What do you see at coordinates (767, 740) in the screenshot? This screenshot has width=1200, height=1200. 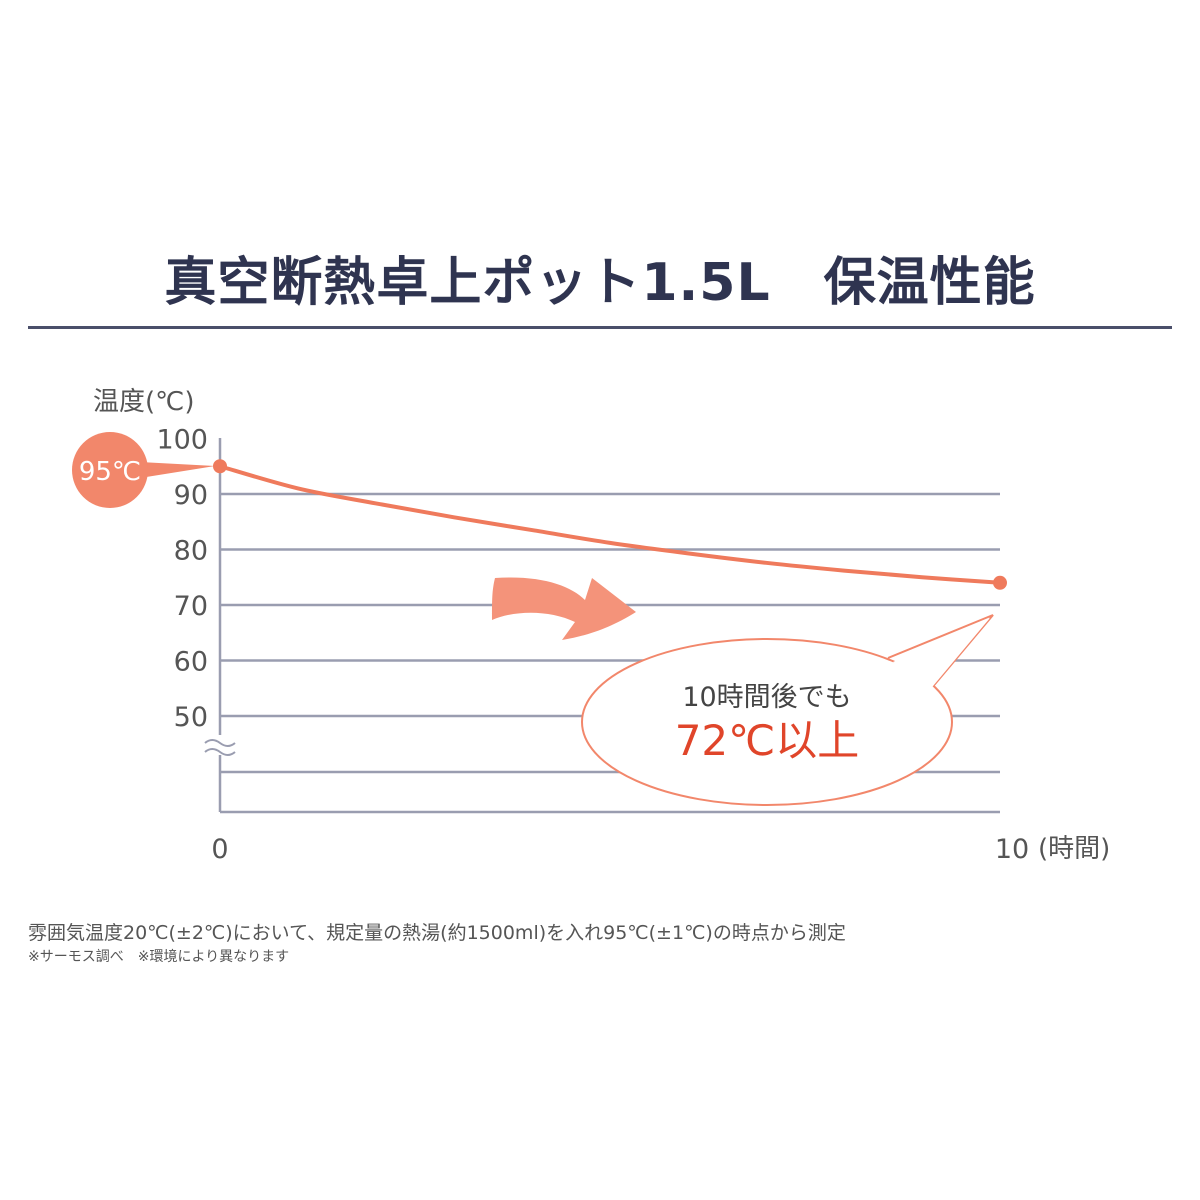 I see `callout-line2: 72℃以上` at bounding box center [767, 740].